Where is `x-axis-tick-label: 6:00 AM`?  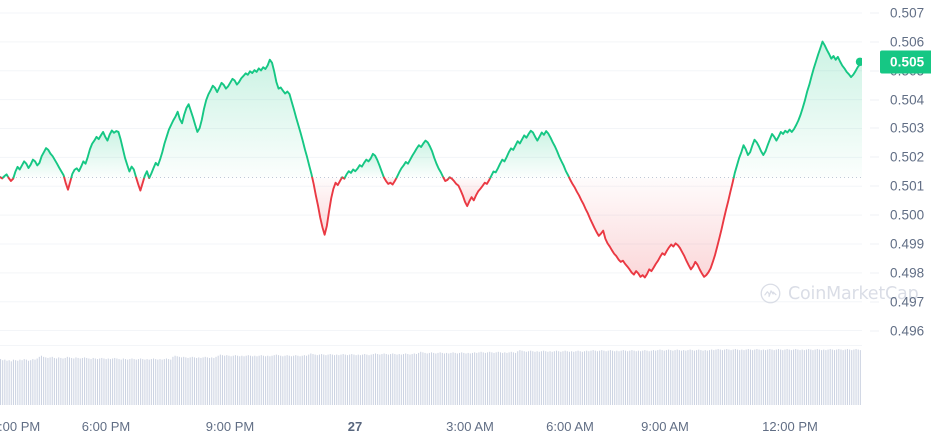 x-axis-tick-label: 6:00 AM is located at coordinates (570, 426).